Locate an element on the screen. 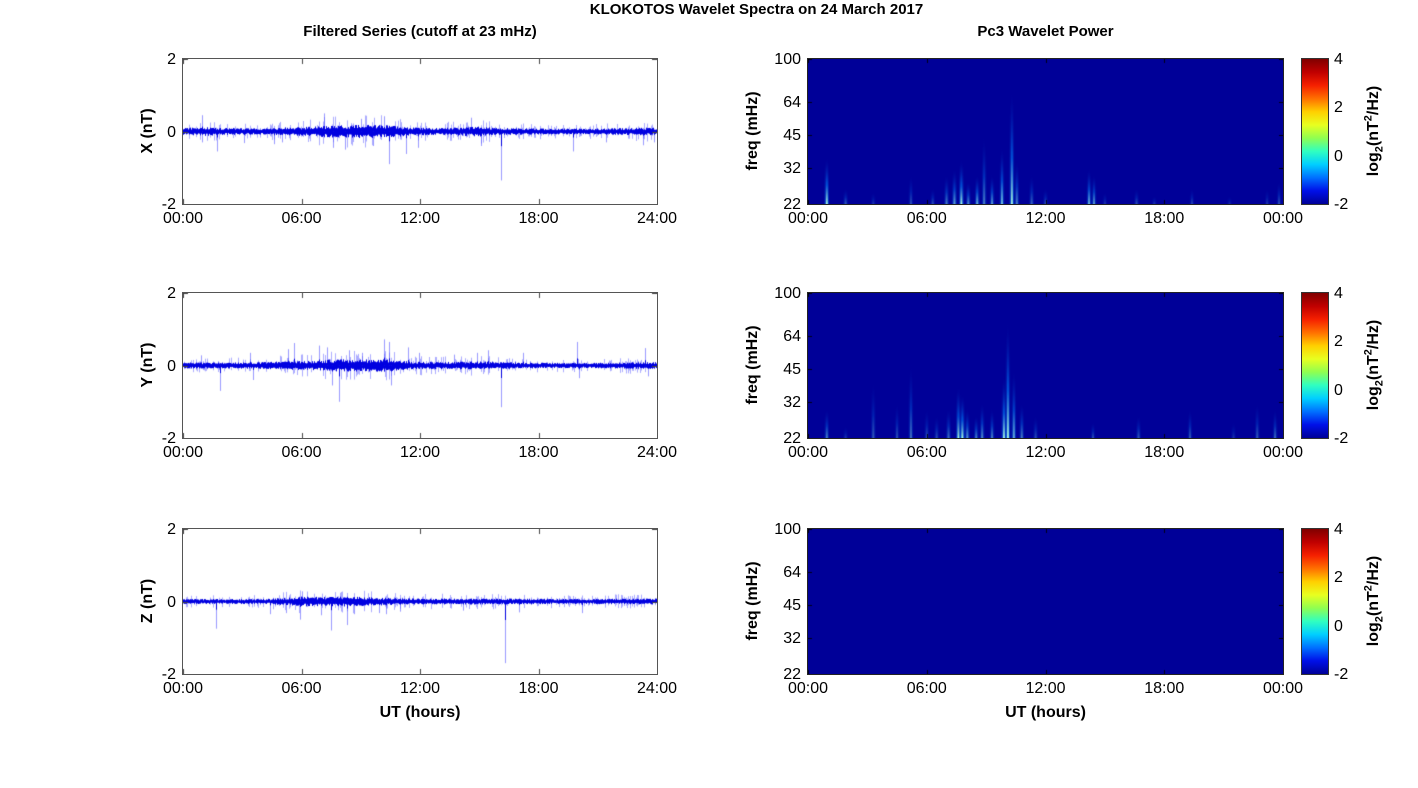 This screenshot has height=788, width=1418. spectrogram-x-plot is located at coordinates (1045, 131).